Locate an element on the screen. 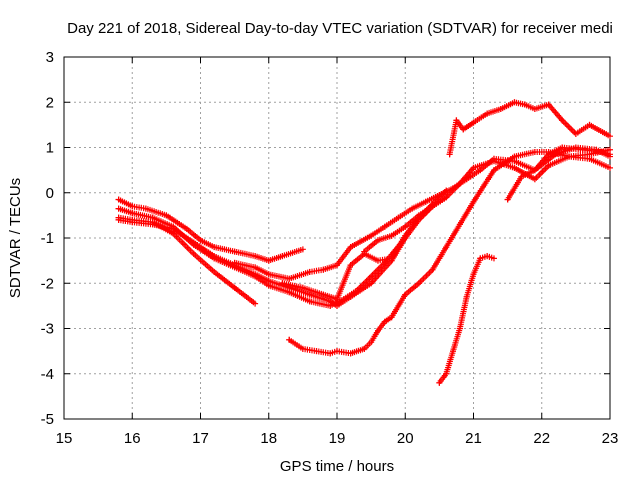  y-tick-label: -3 is located at coordinates (47, 329).